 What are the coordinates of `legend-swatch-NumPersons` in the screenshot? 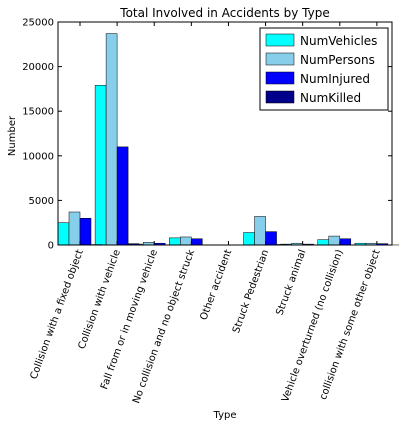 It's located at (280, 59).